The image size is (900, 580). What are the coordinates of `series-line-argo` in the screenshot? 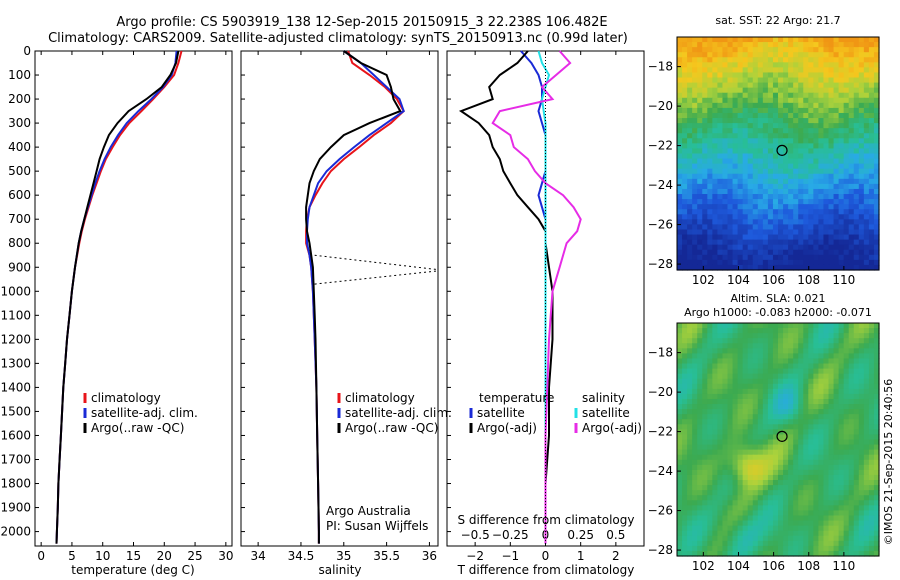 It's located at (117, 297).